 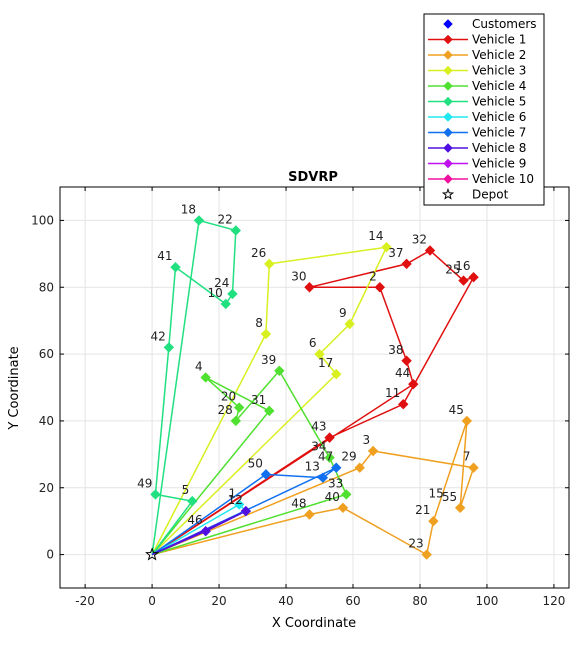 I want to click on legend-entry: Vehicle 2, so click(x=477, y=55).